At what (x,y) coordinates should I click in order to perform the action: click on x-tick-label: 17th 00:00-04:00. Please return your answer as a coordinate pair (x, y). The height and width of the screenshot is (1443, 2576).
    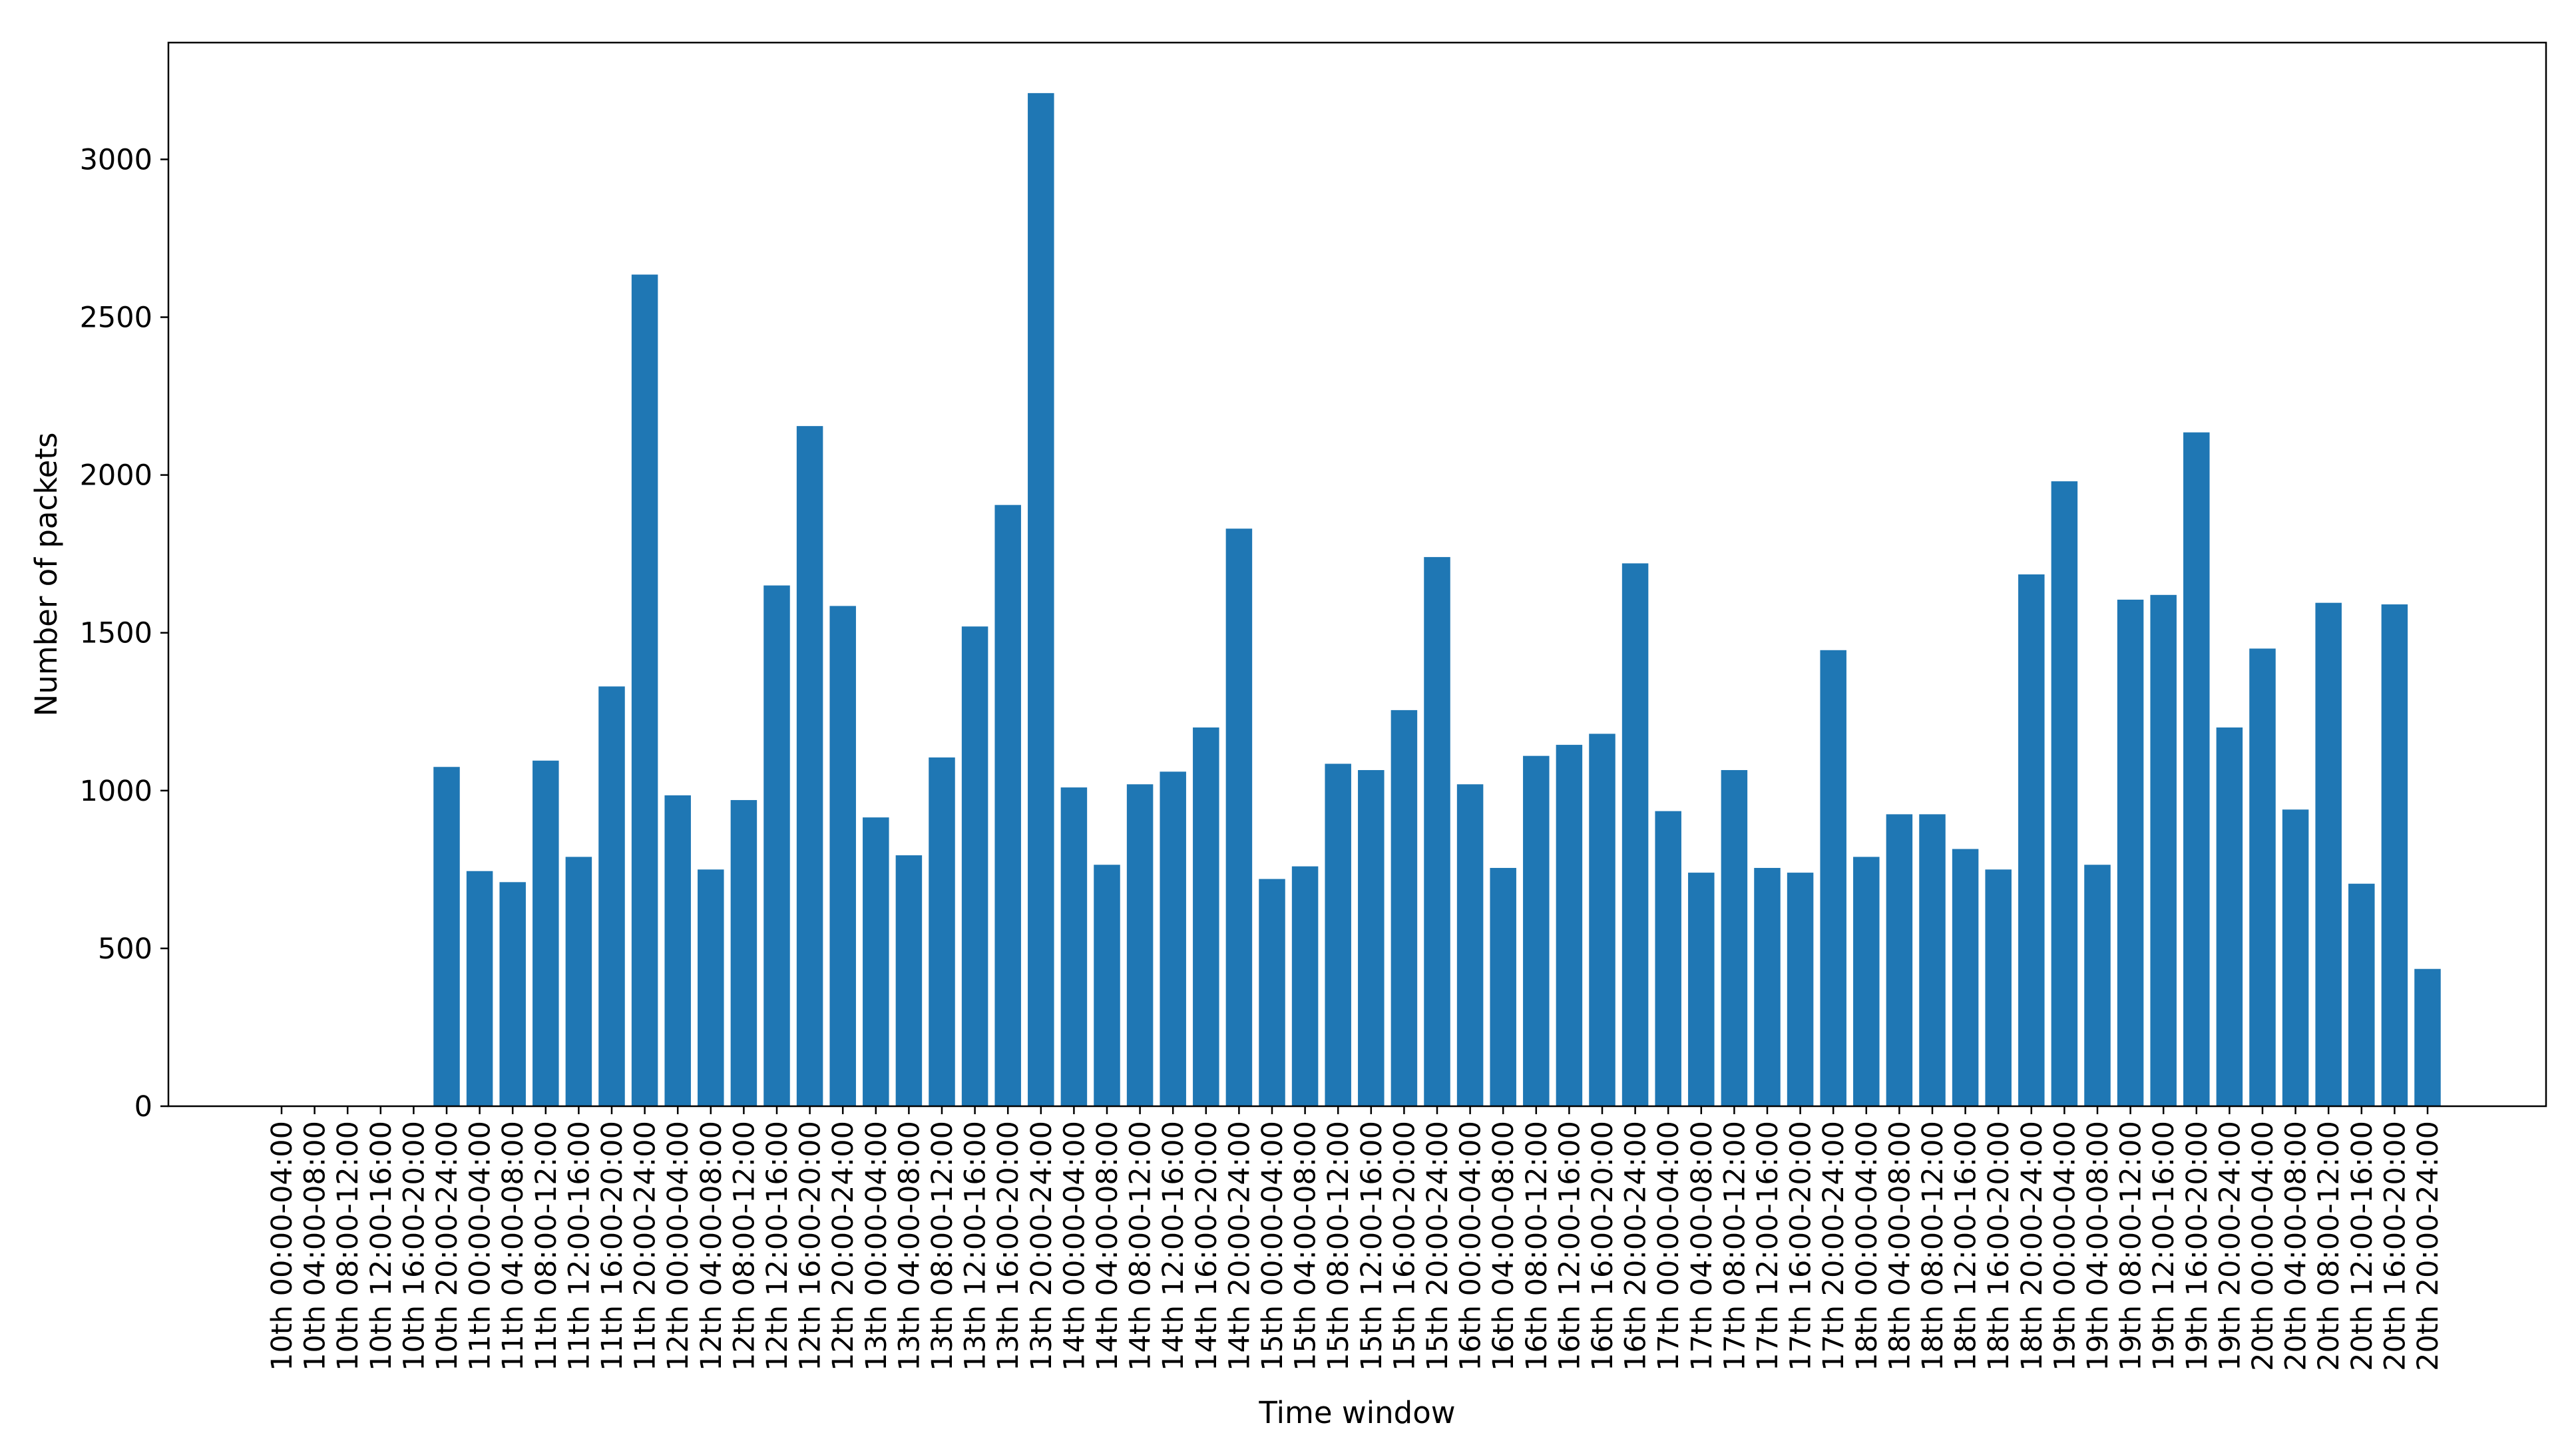
    Looking at the image, I should click on (1668, 1246).